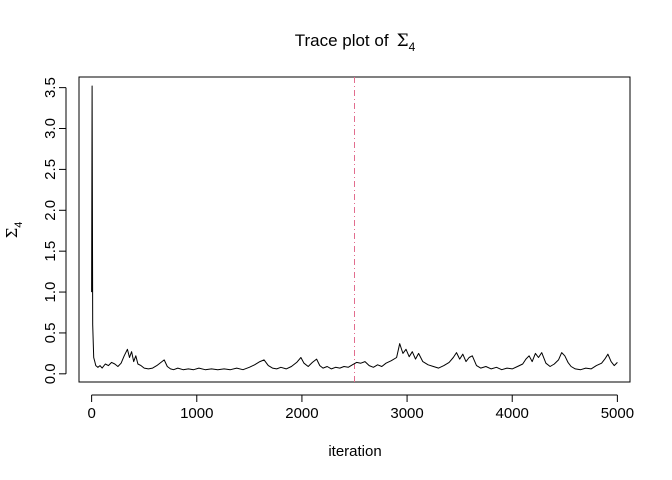  I want to click on x-tick-label: 0, so click(91, 413).